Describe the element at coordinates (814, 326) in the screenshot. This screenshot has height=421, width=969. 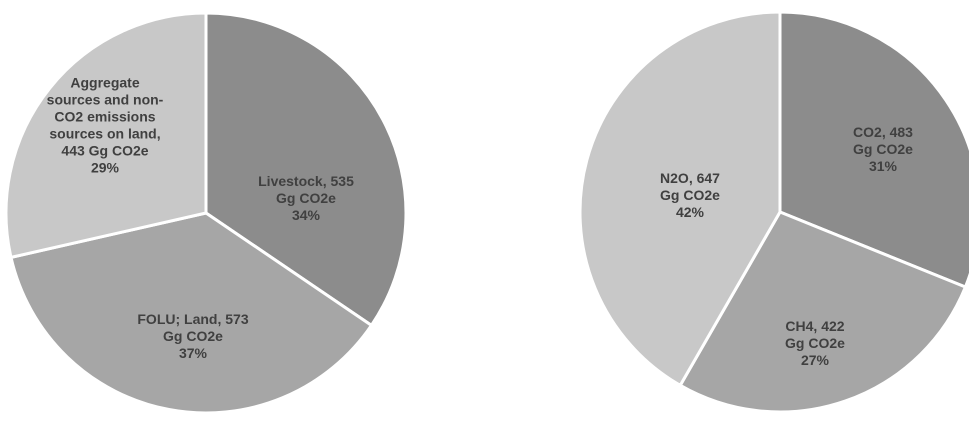
I see `data-label-line: CH4, 422` at that location.